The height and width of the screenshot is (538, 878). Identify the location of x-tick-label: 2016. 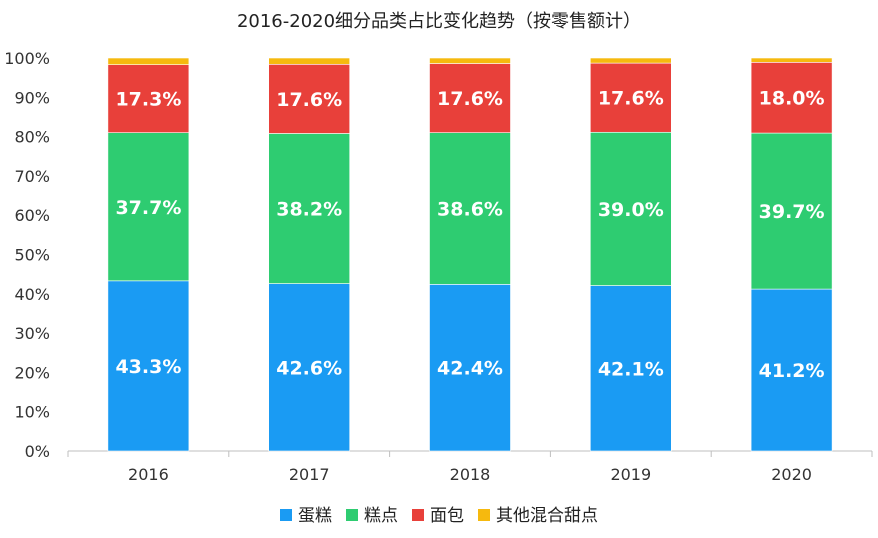
(148, 474).